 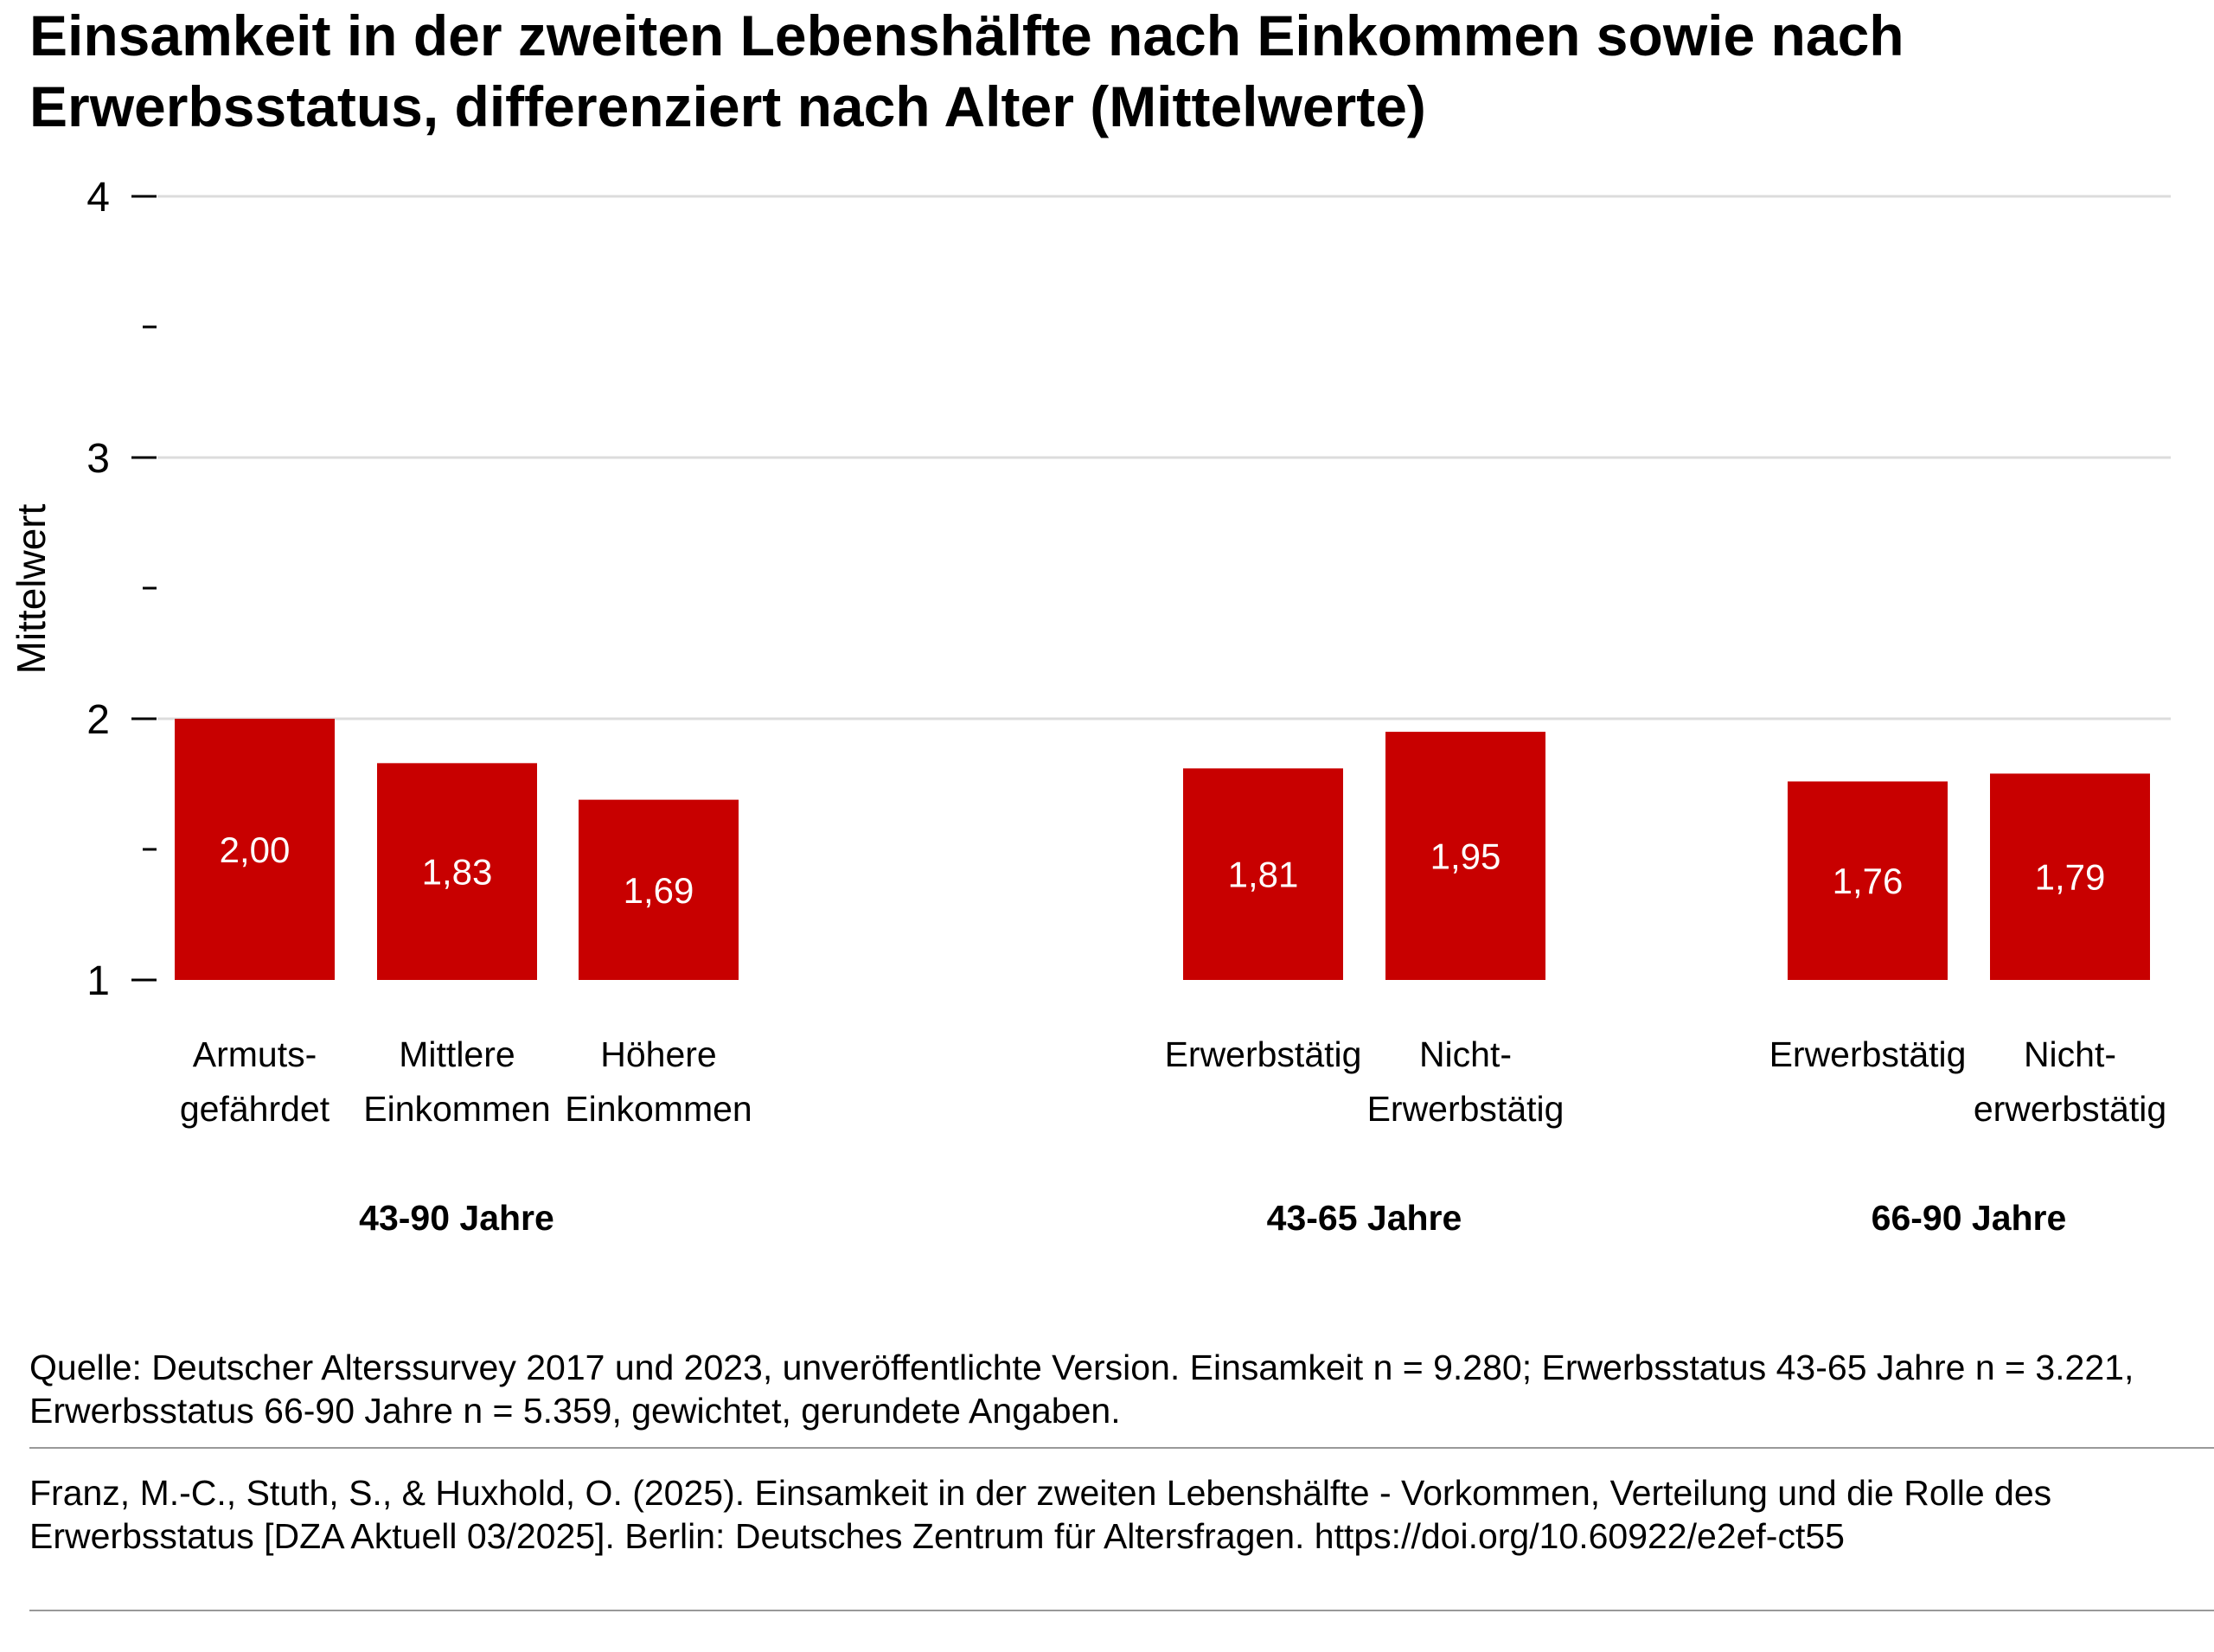 I want to click on data-label: 1,81, so click(x=1263, y=875).